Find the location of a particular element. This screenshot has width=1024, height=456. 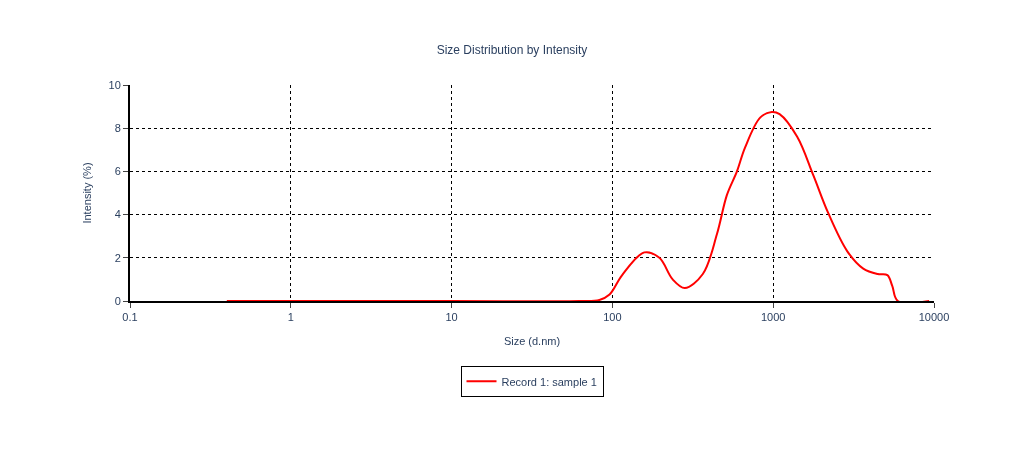

y-tick-label: 8 is located at coordinates (117, 128).